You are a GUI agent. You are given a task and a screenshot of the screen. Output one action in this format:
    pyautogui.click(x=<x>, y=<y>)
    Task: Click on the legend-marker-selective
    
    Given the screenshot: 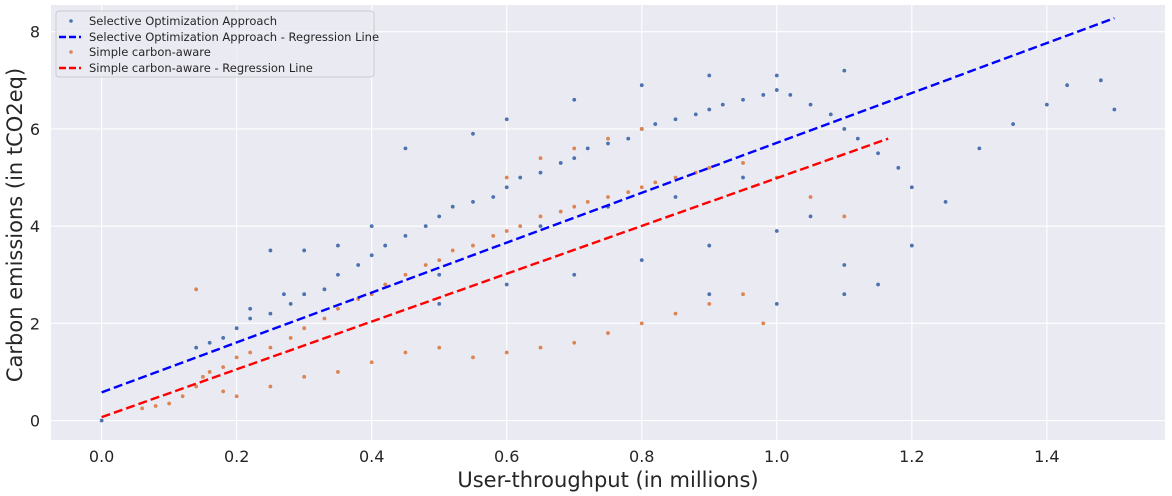 What is the action you would take?
    pyautogui.click(x=71, y=21)
    